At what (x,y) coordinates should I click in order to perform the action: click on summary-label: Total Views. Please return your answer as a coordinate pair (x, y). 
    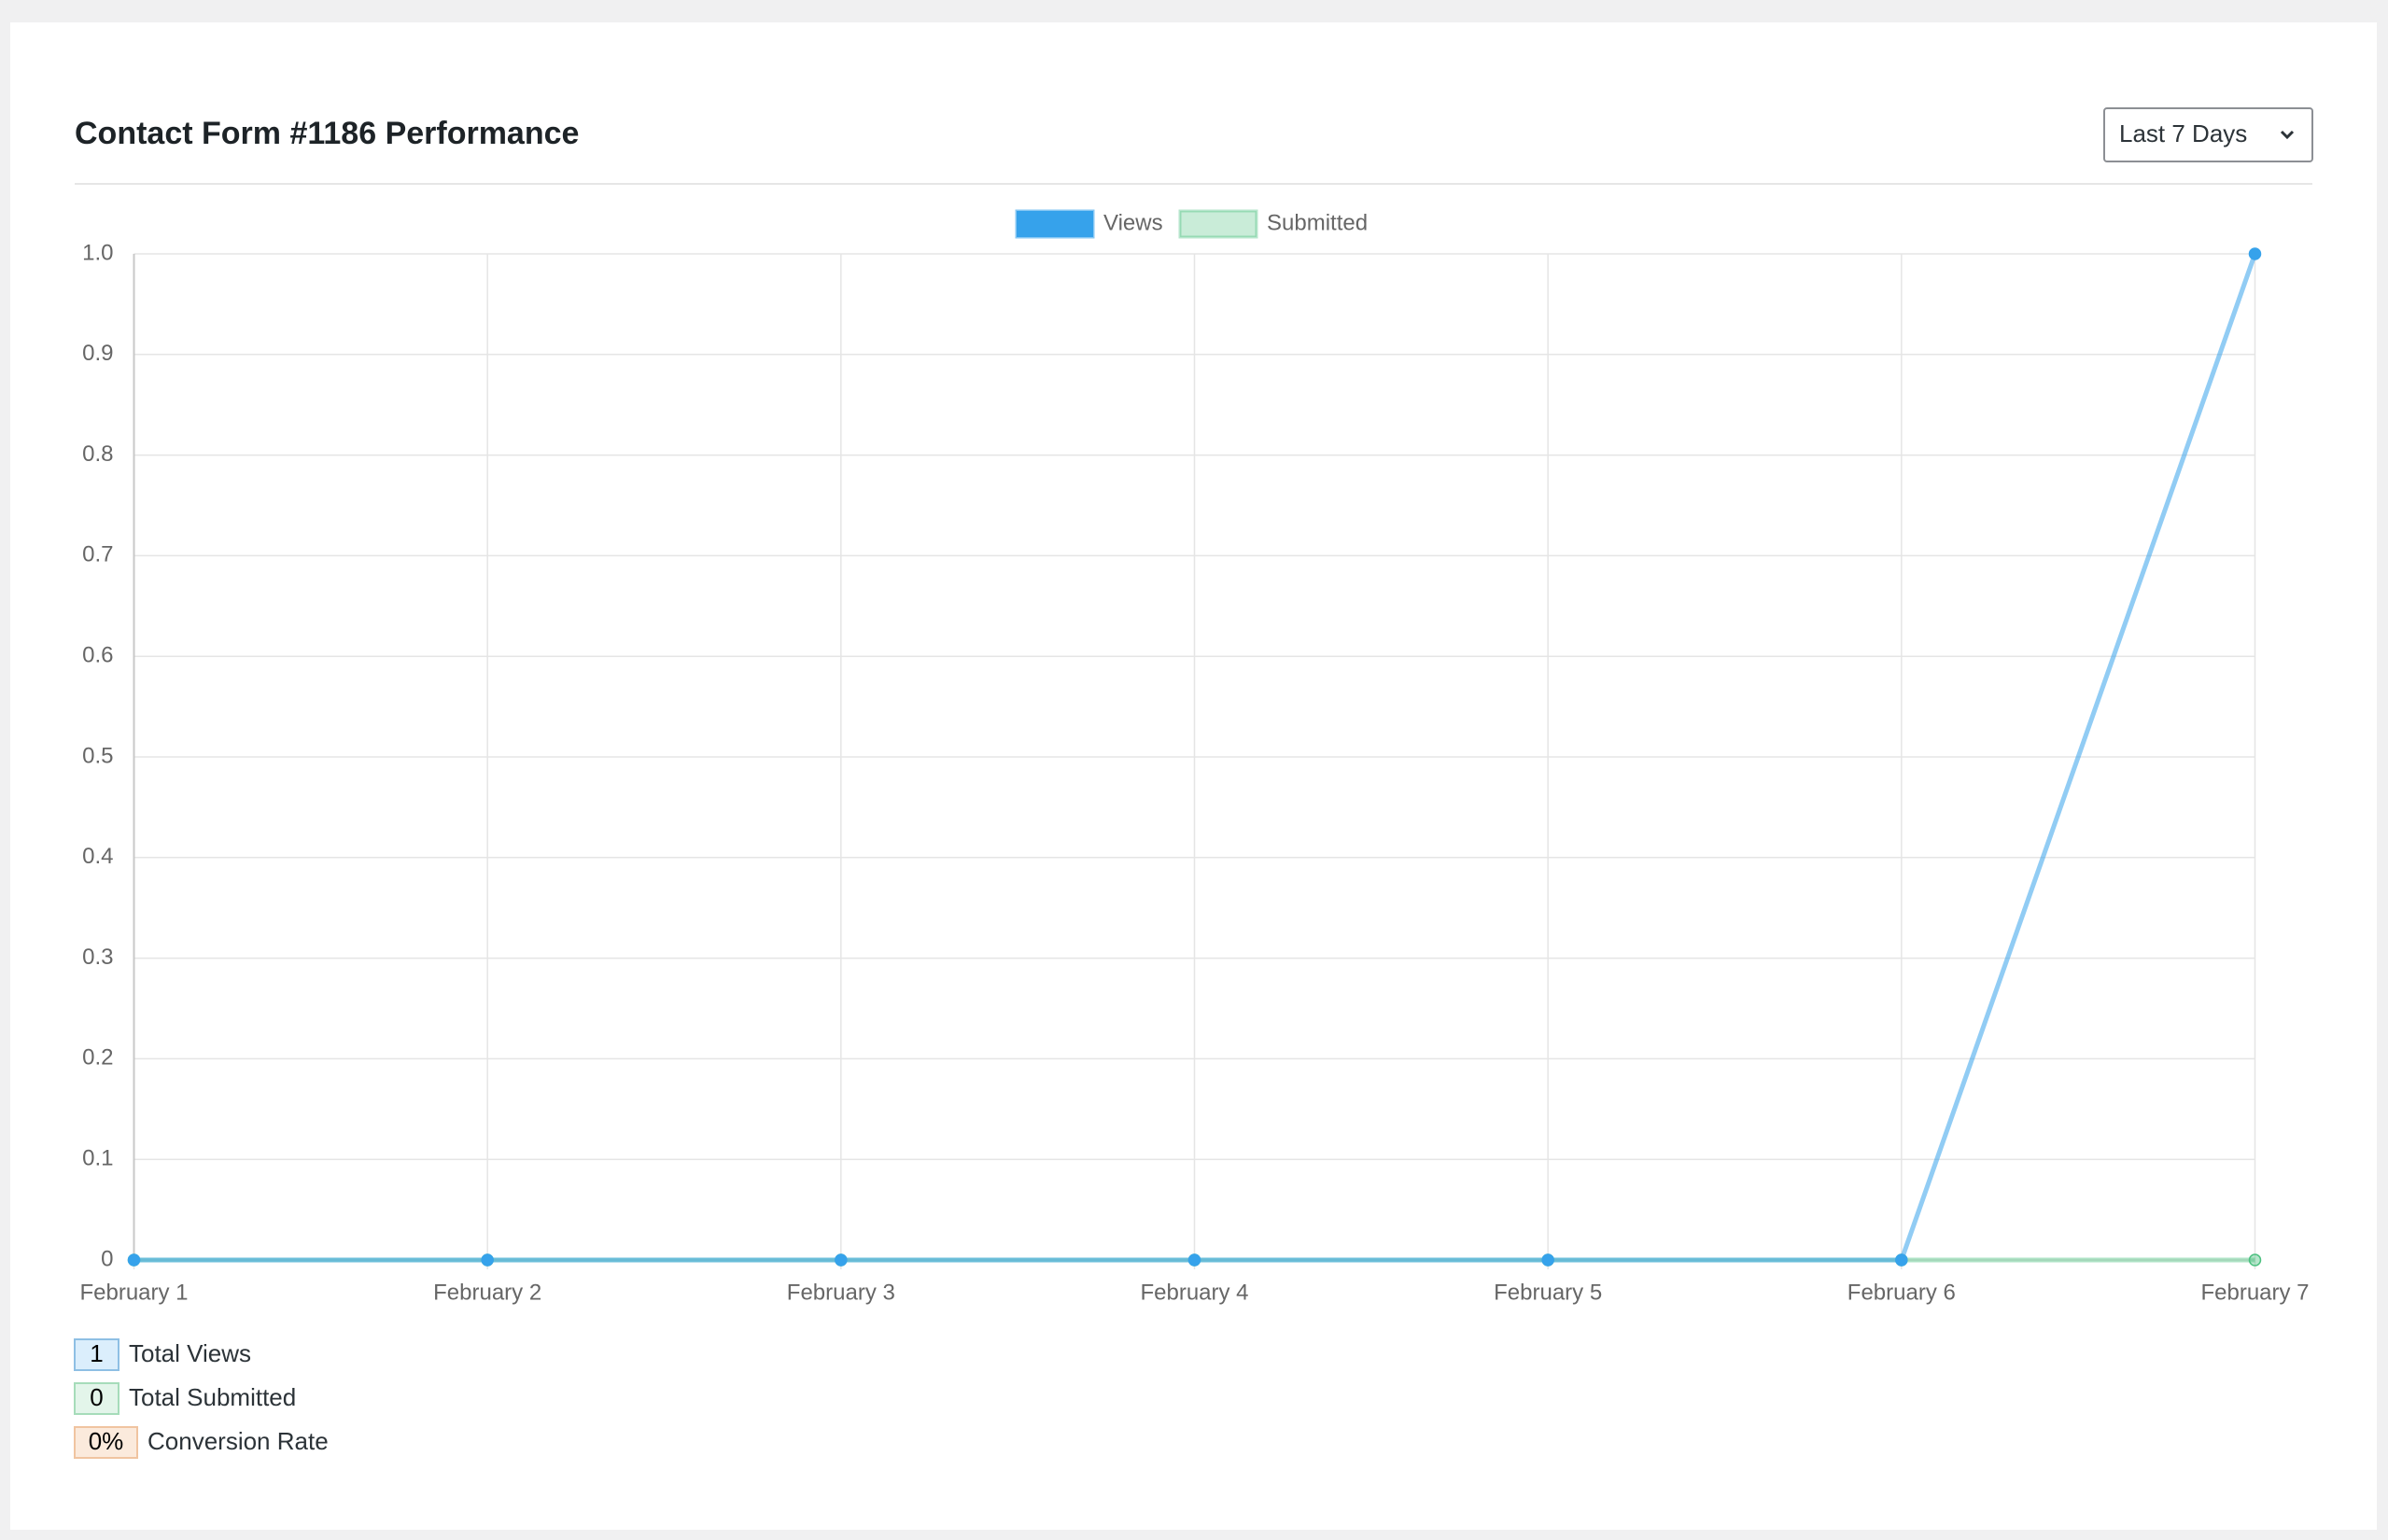
    Looking at the image, I should click on (190, 1353).